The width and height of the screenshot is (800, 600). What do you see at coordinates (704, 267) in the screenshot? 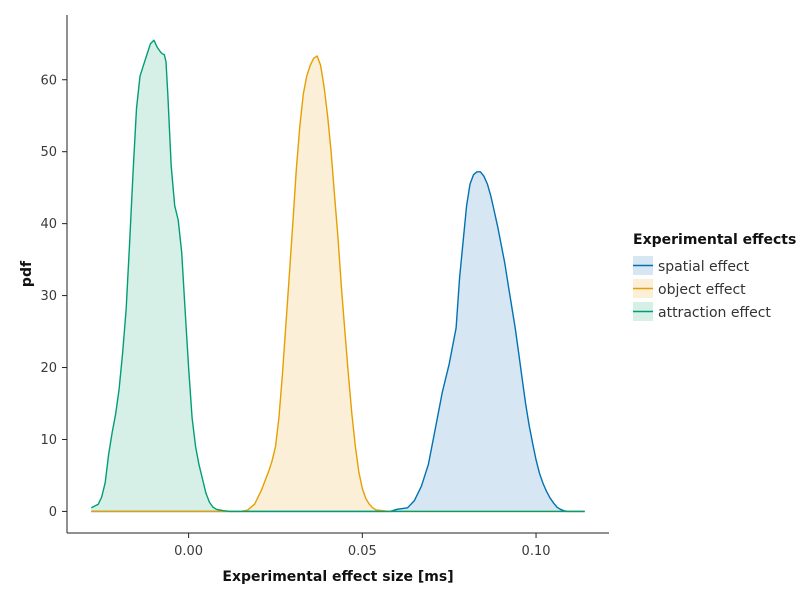
I see `legend-label: spatial effect` at bounding box center [704, 267].